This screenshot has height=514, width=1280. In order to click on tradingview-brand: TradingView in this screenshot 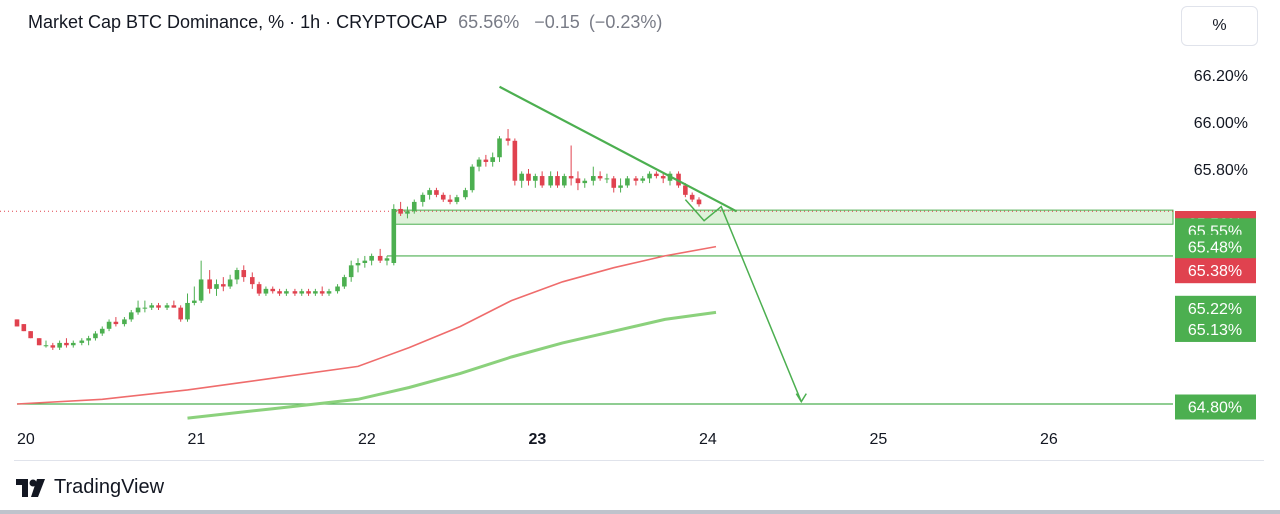, I will do `click(90, 487)`.